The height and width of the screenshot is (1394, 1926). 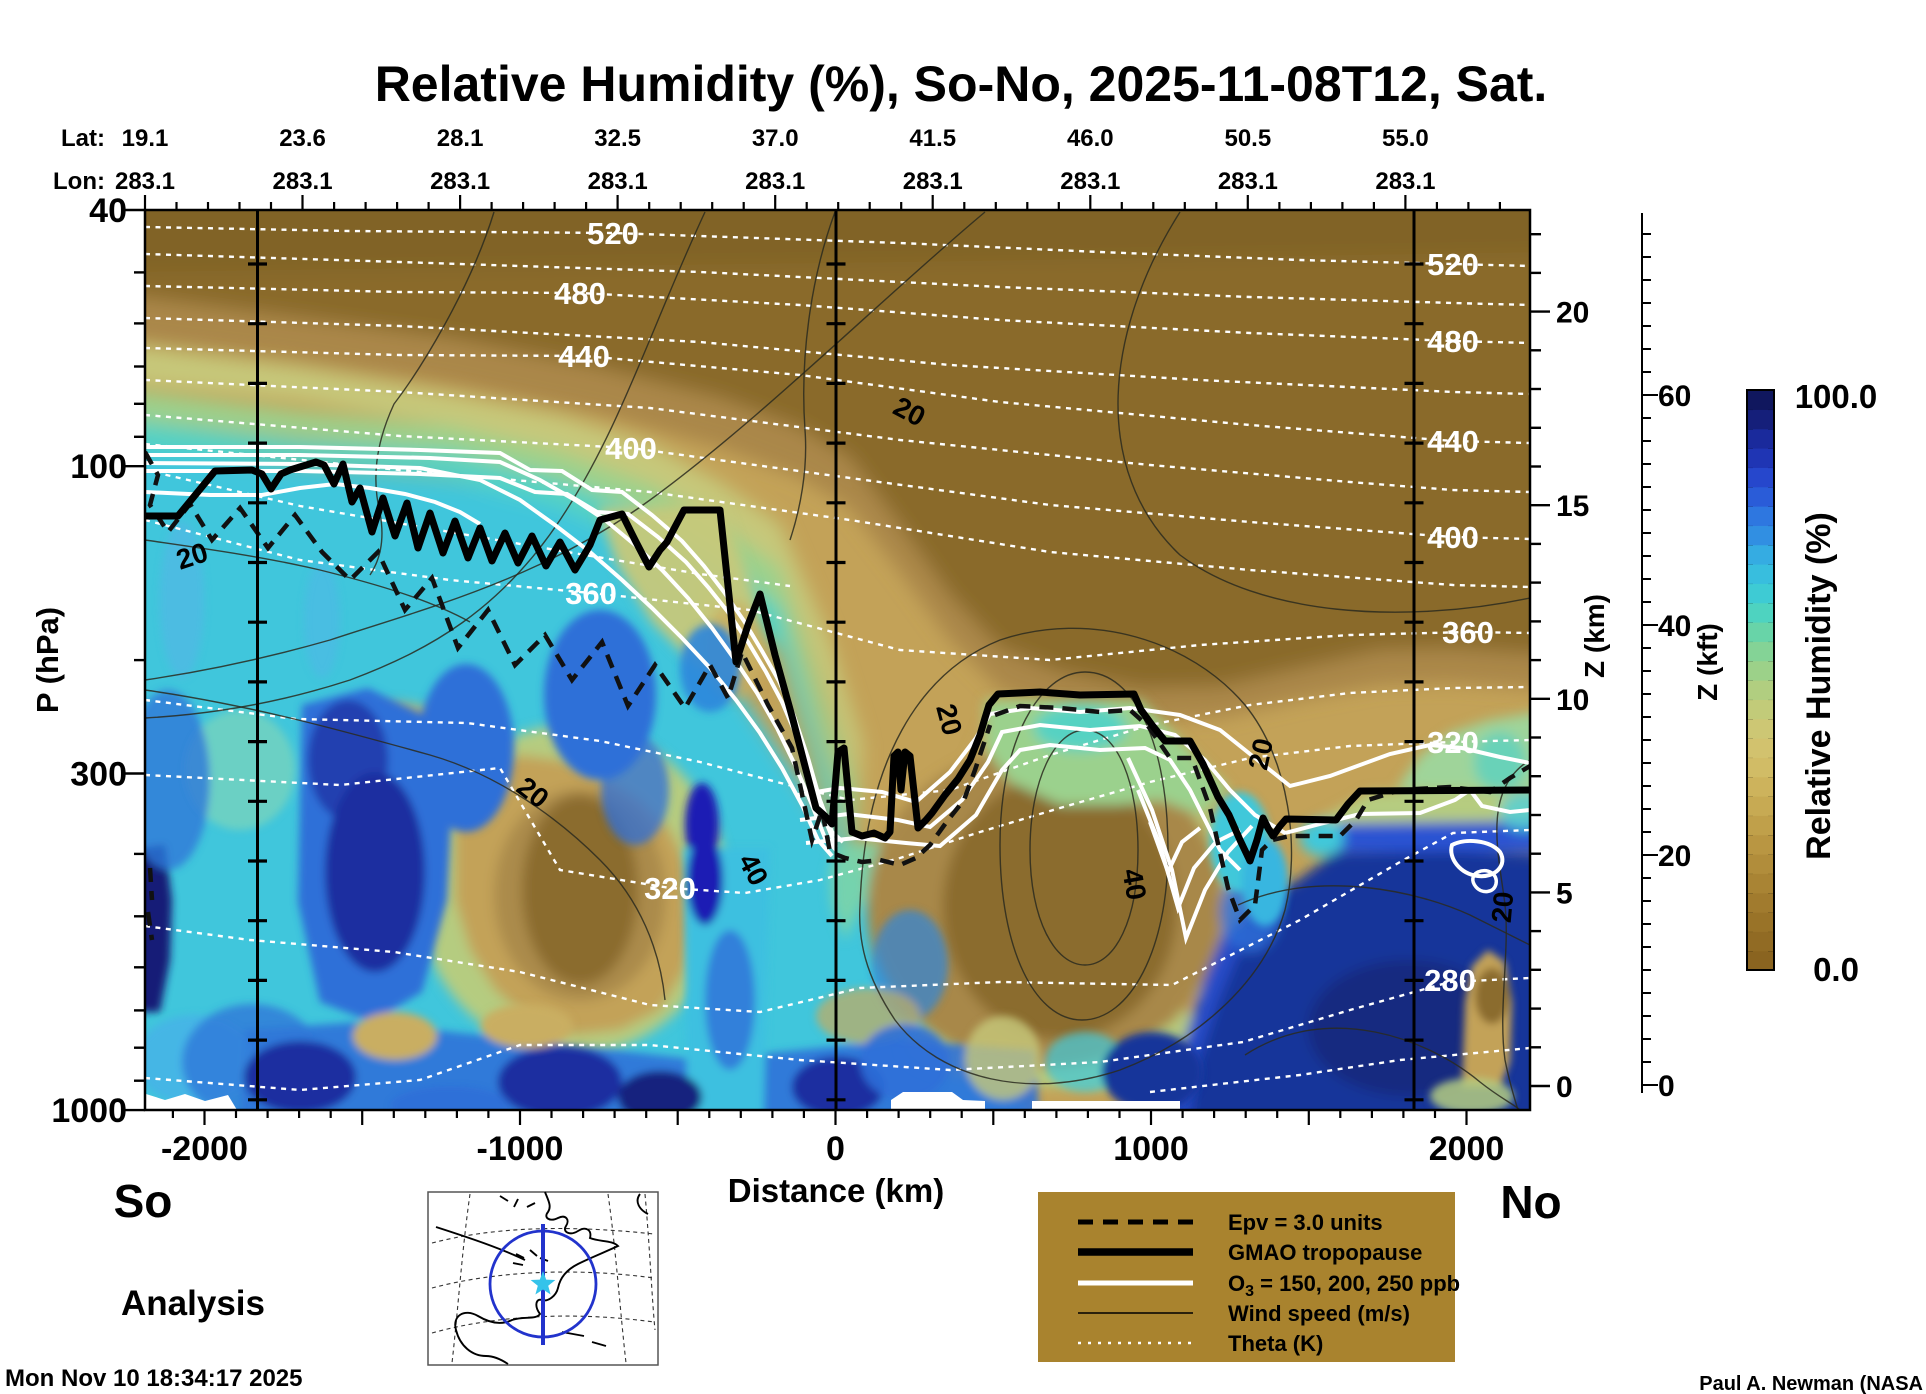 What do you see at coordinates (460, 138) in the screenshot?
I see `svg-text: 28.1` at bounding box center [460, 138].